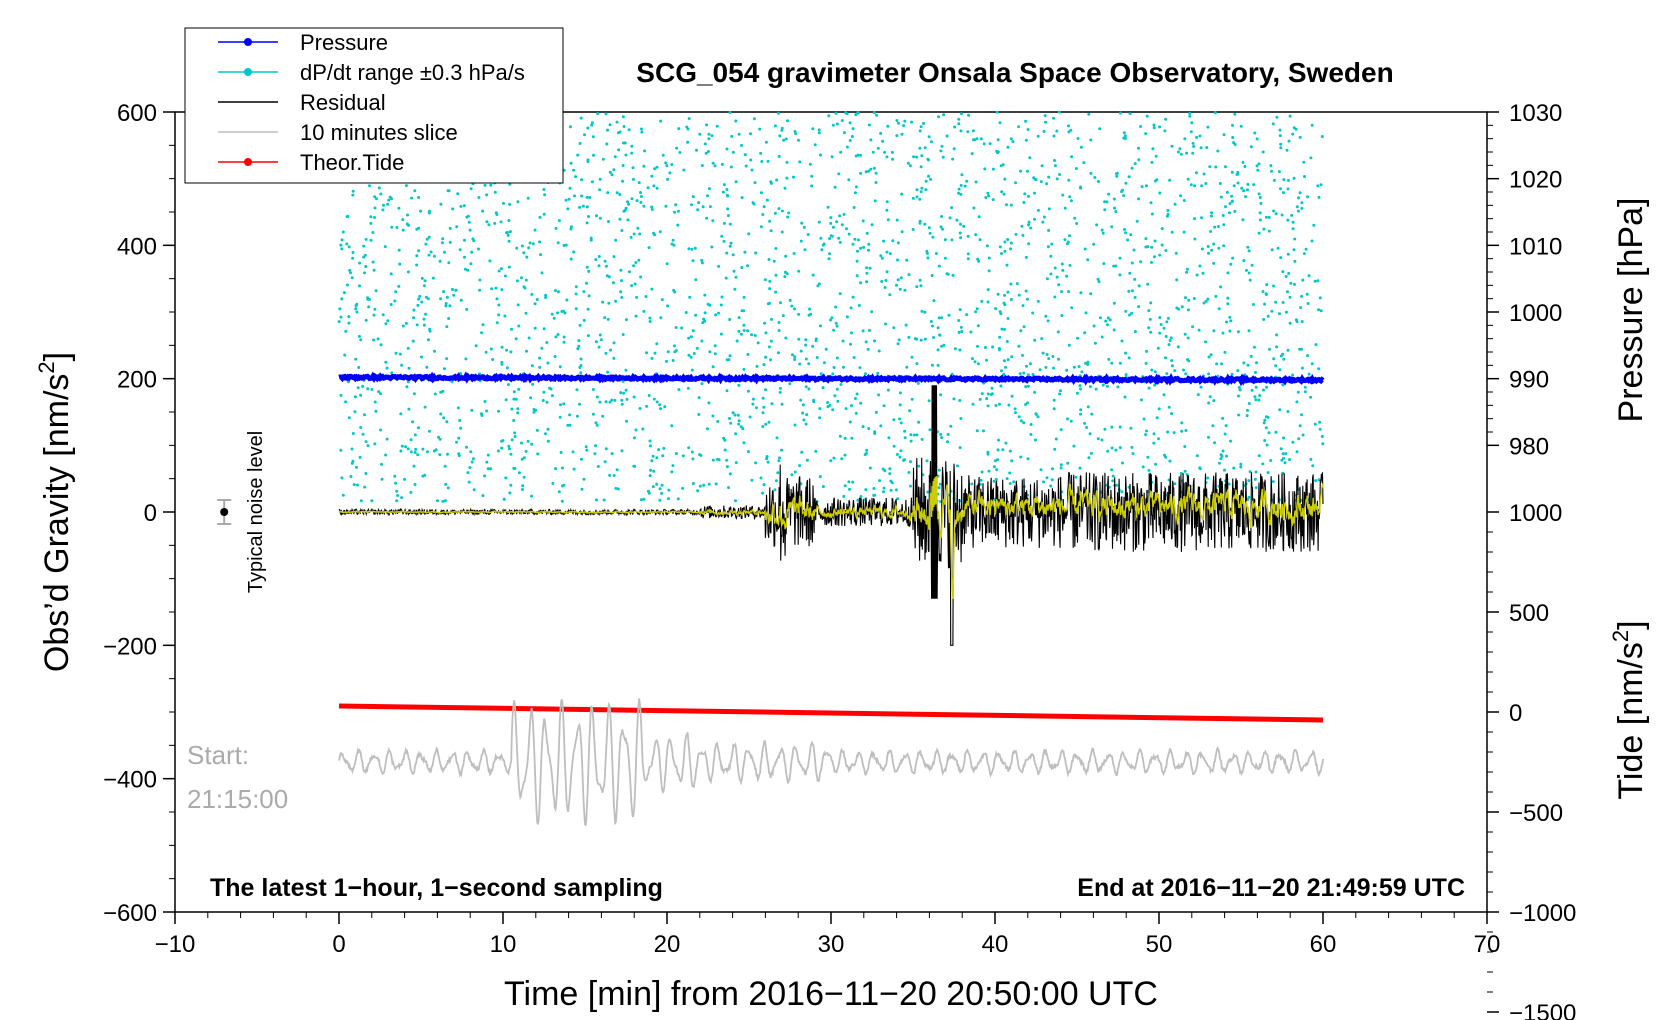 The height and width of the screenshot is (1020, 1676). Describe the element at coordinates (57, 523) in the screenshot. I see `y-axis-label-text: Obs’d Gravity [nm/s` at that location.